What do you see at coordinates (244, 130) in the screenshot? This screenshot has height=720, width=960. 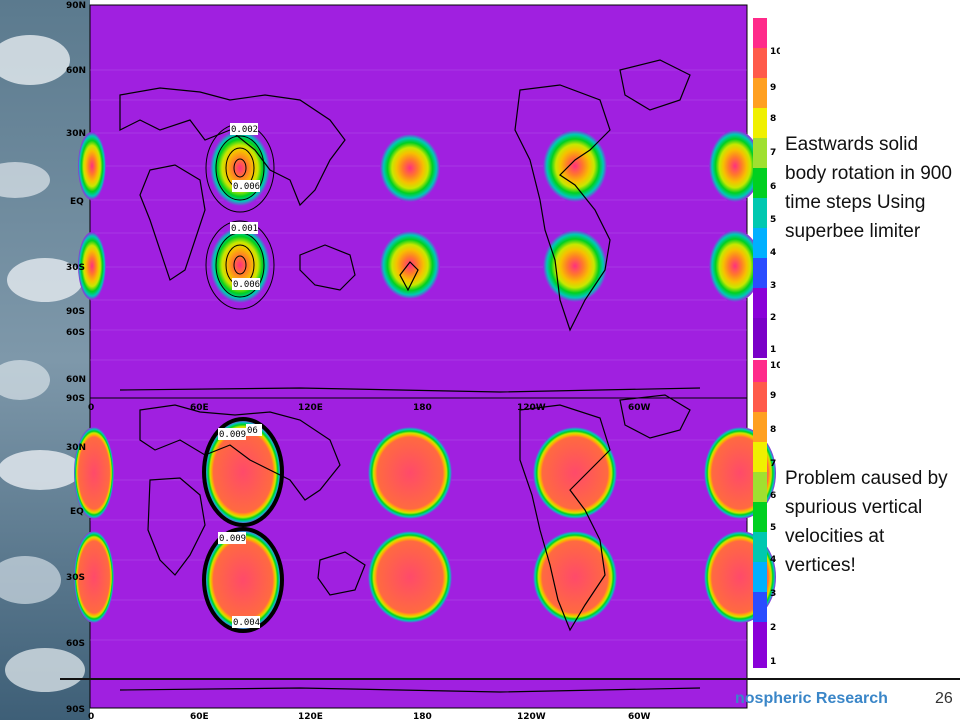 I see `contour-label: 0.002` at bounding box center [244, 130].